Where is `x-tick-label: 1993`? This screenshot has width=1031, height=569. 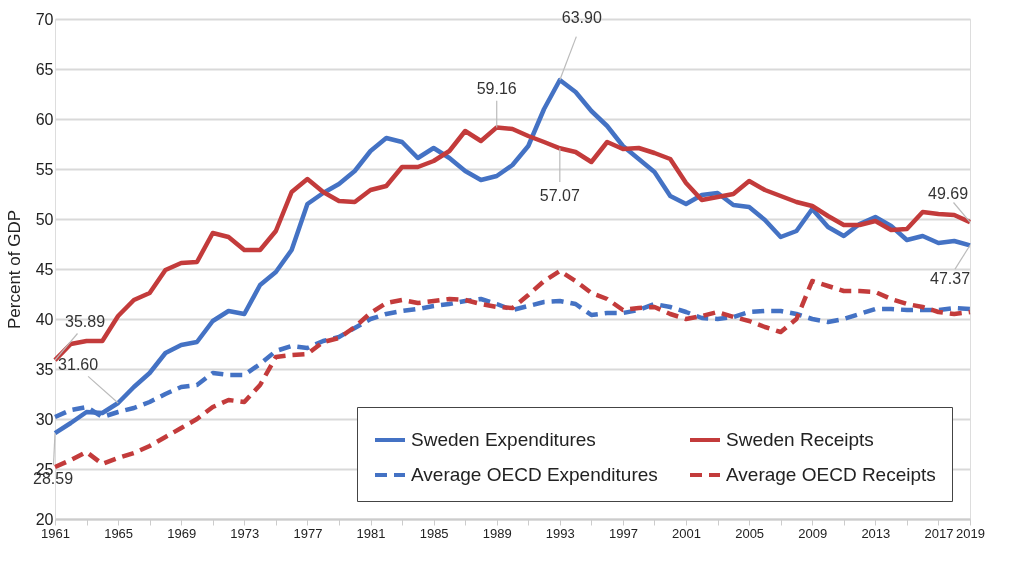
x-tick-label: 1993 is located at coordinates (560, 533).